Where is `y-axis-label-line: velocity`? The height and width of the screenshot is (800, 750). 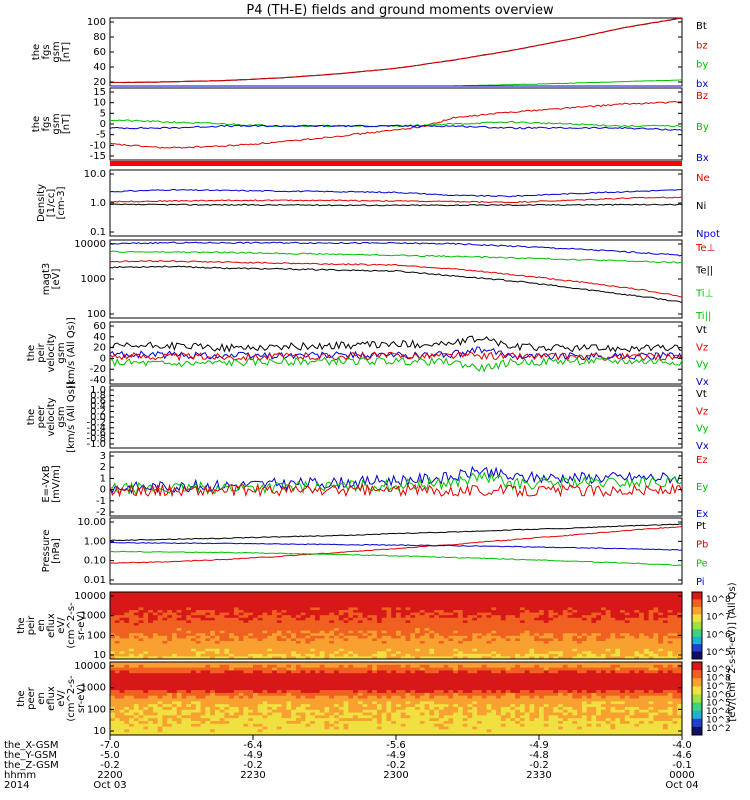
y-axis-label-line: velocity is located at coordinates (51, 416).